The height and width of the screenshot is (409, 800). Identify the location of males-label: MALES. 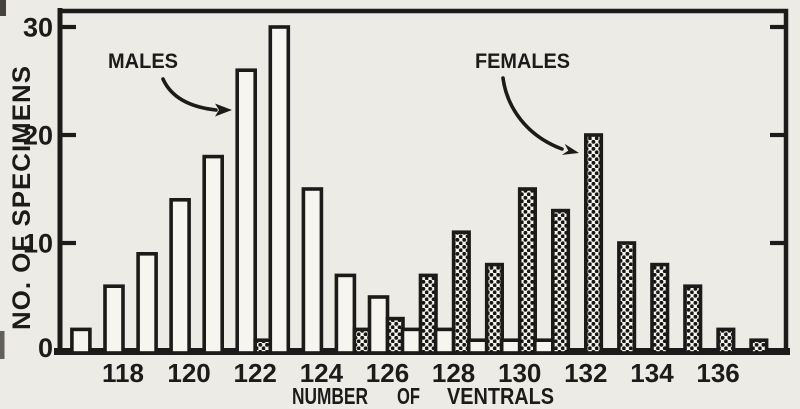
(143, 61).